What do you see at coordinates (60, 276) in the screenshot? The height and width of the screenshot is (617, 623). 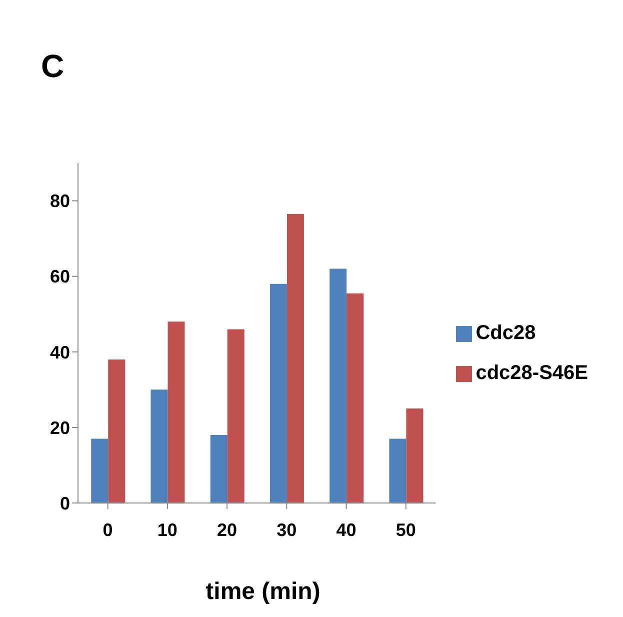 I see `y-tick-label: 60` at bounding box center [60, 276].